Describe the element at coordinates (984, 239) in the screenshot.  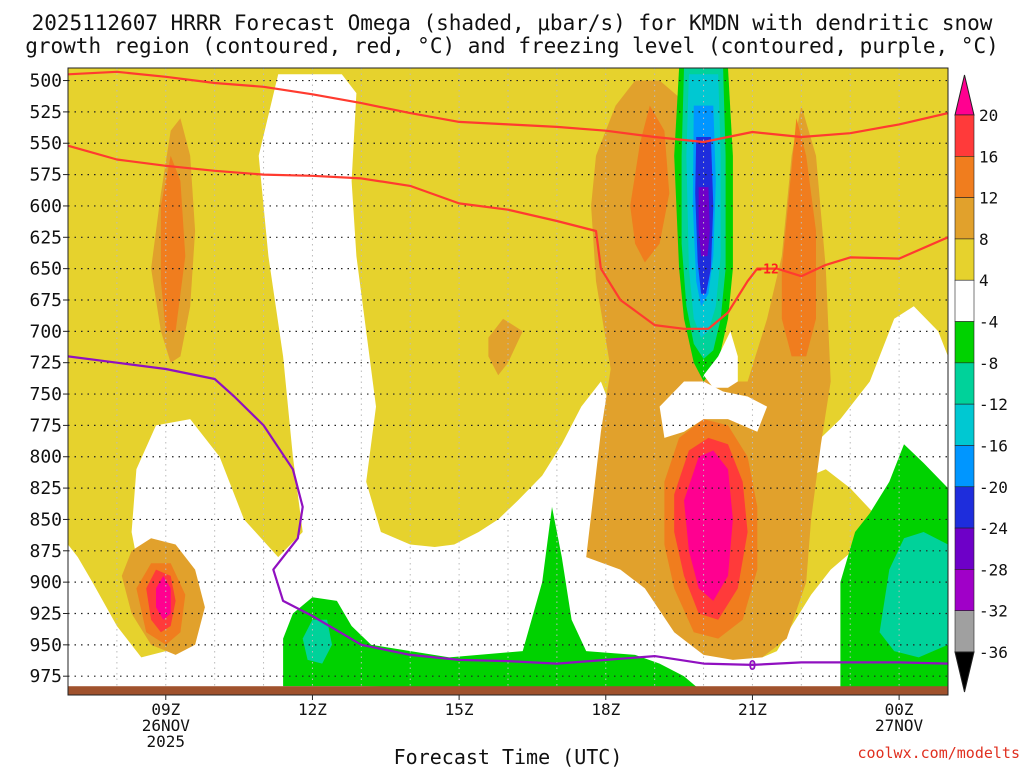
I see `colorbar-label-3: 8` at that location.